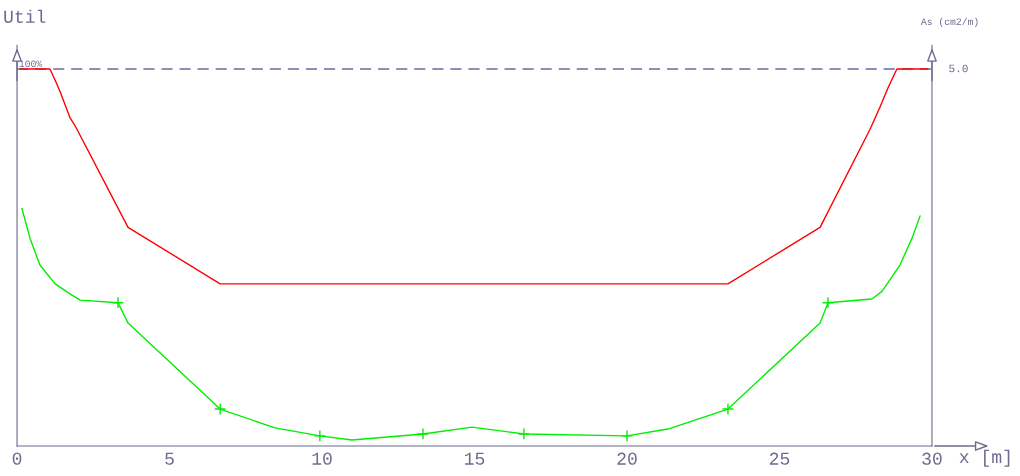 Image resolution: width=1020 pixels, height=476 pixels. What do you see at coordinates (627, 458) in the screenshot?
I see `x-tick-label: 20` at bounding box center [627, 458].